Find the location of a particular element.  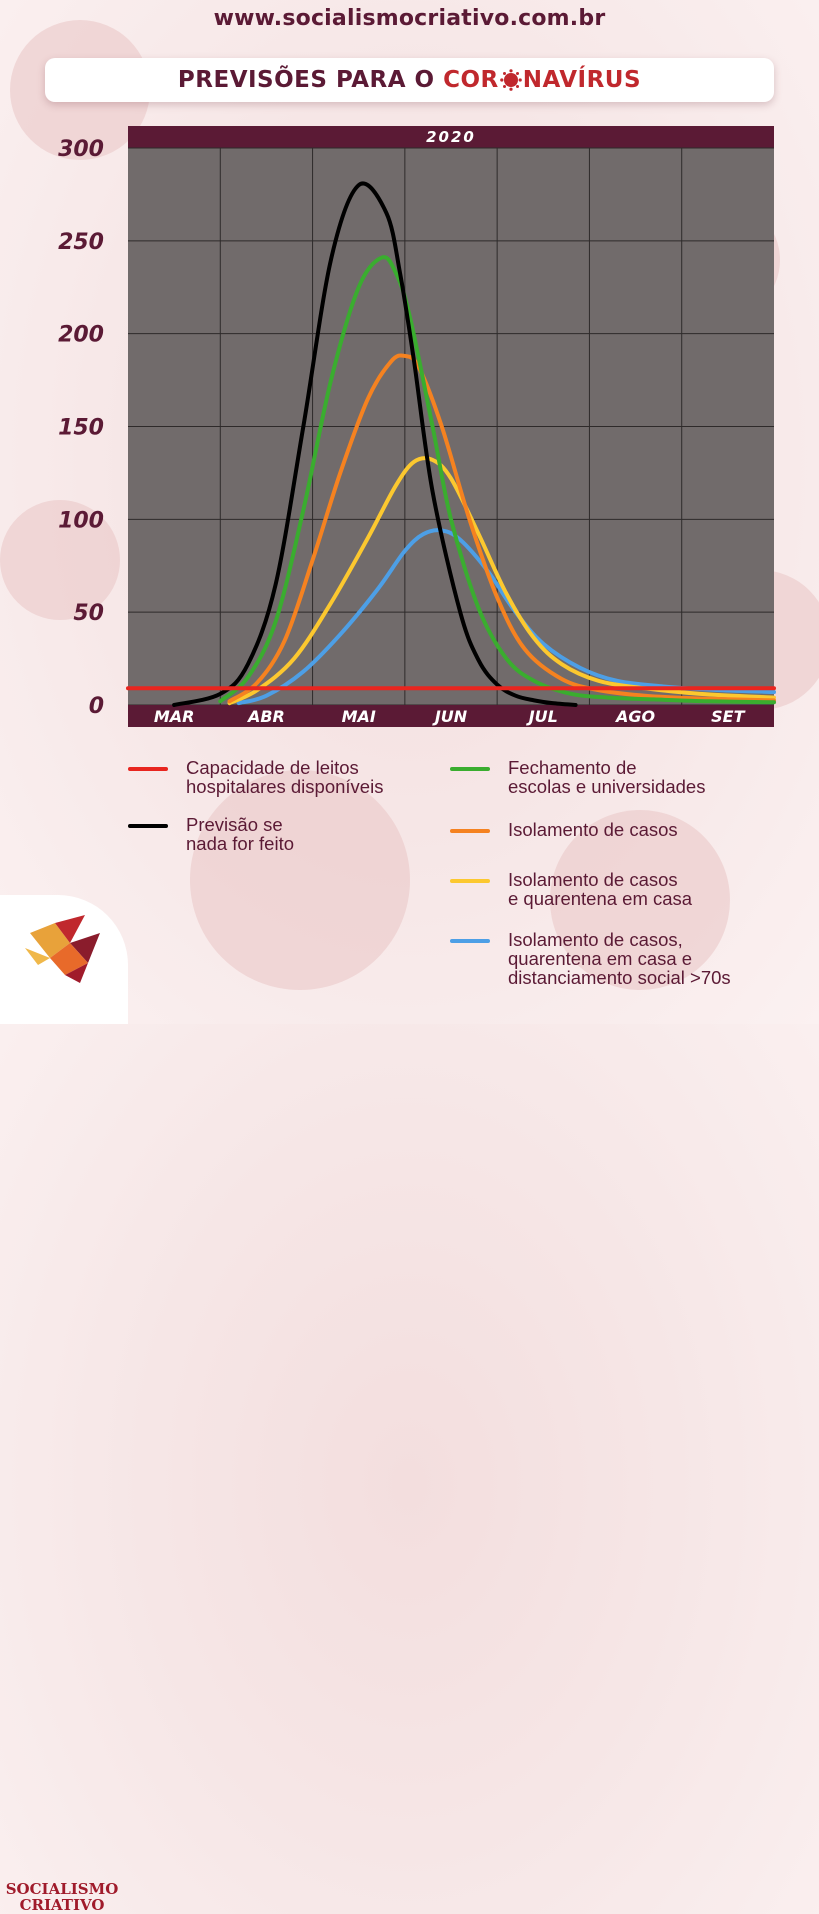

y-tick-label: 250 is located at coordinates (81, 242).